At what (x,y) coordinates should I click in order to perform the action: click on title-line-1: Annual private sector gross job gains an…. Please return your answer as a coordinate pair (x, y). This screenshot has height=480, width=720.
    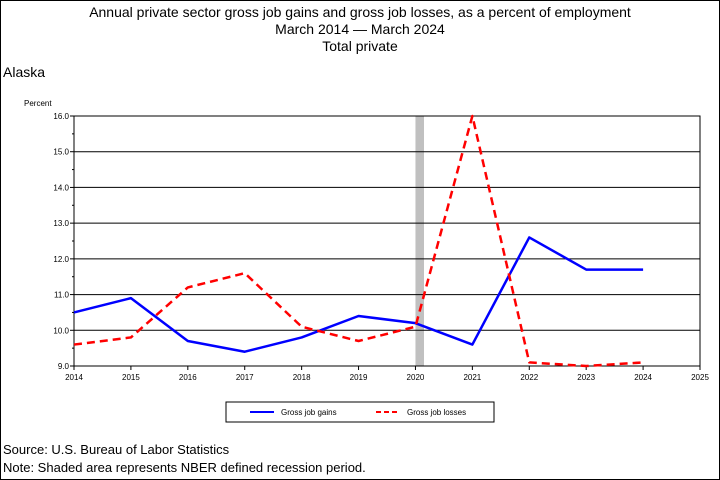
    Looking at the image, I should click on (360, 12).